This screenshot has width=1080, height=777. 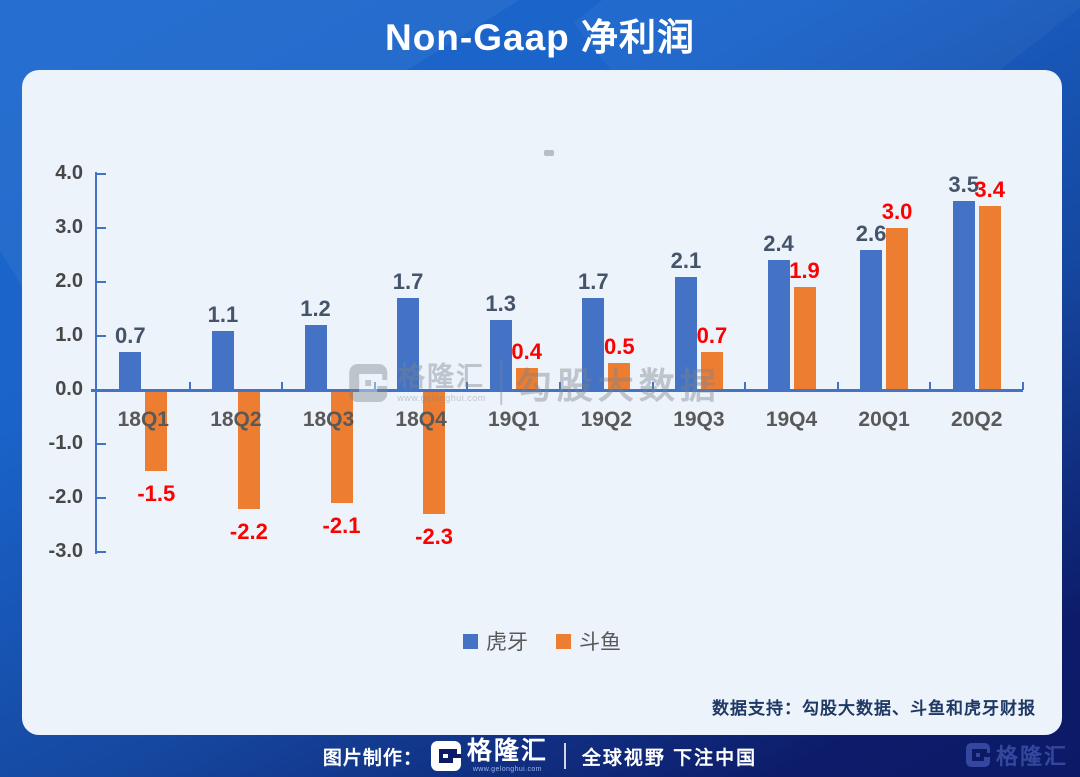 What do you see at coordinates (699, 419) in the screenshot?
I see `category-label: 19Q3` at bounding box center [699, 419].